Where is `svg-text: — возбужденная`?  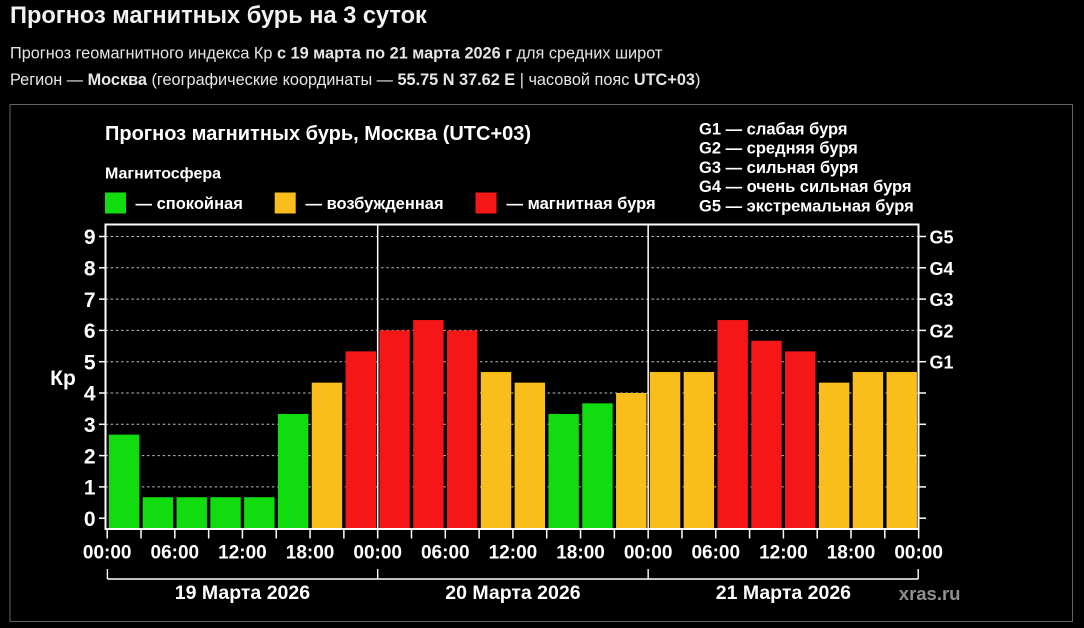
svg-text: — возбужденная is located at coordinates (375, 204).